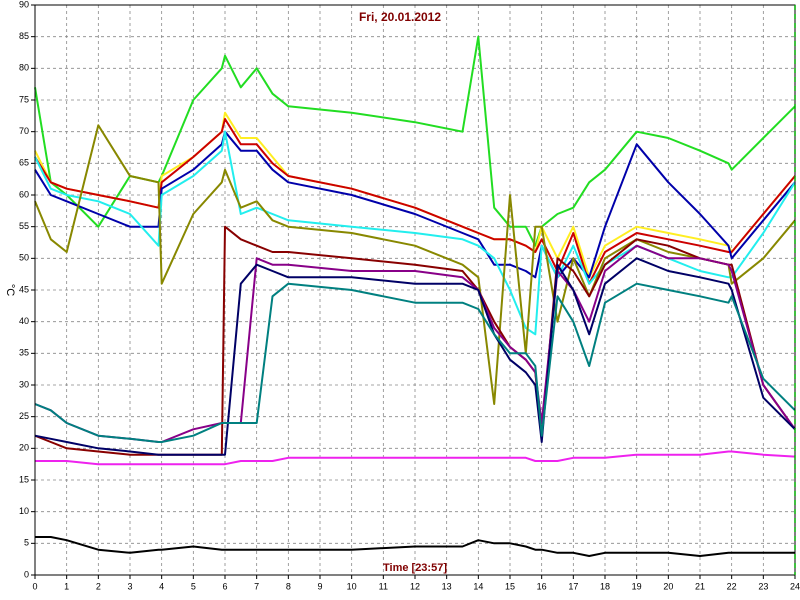  What do you see at coordinates (542, 586) in the screenshot?
I see `x-tick-label: 16` at bounding box center [542, 586].